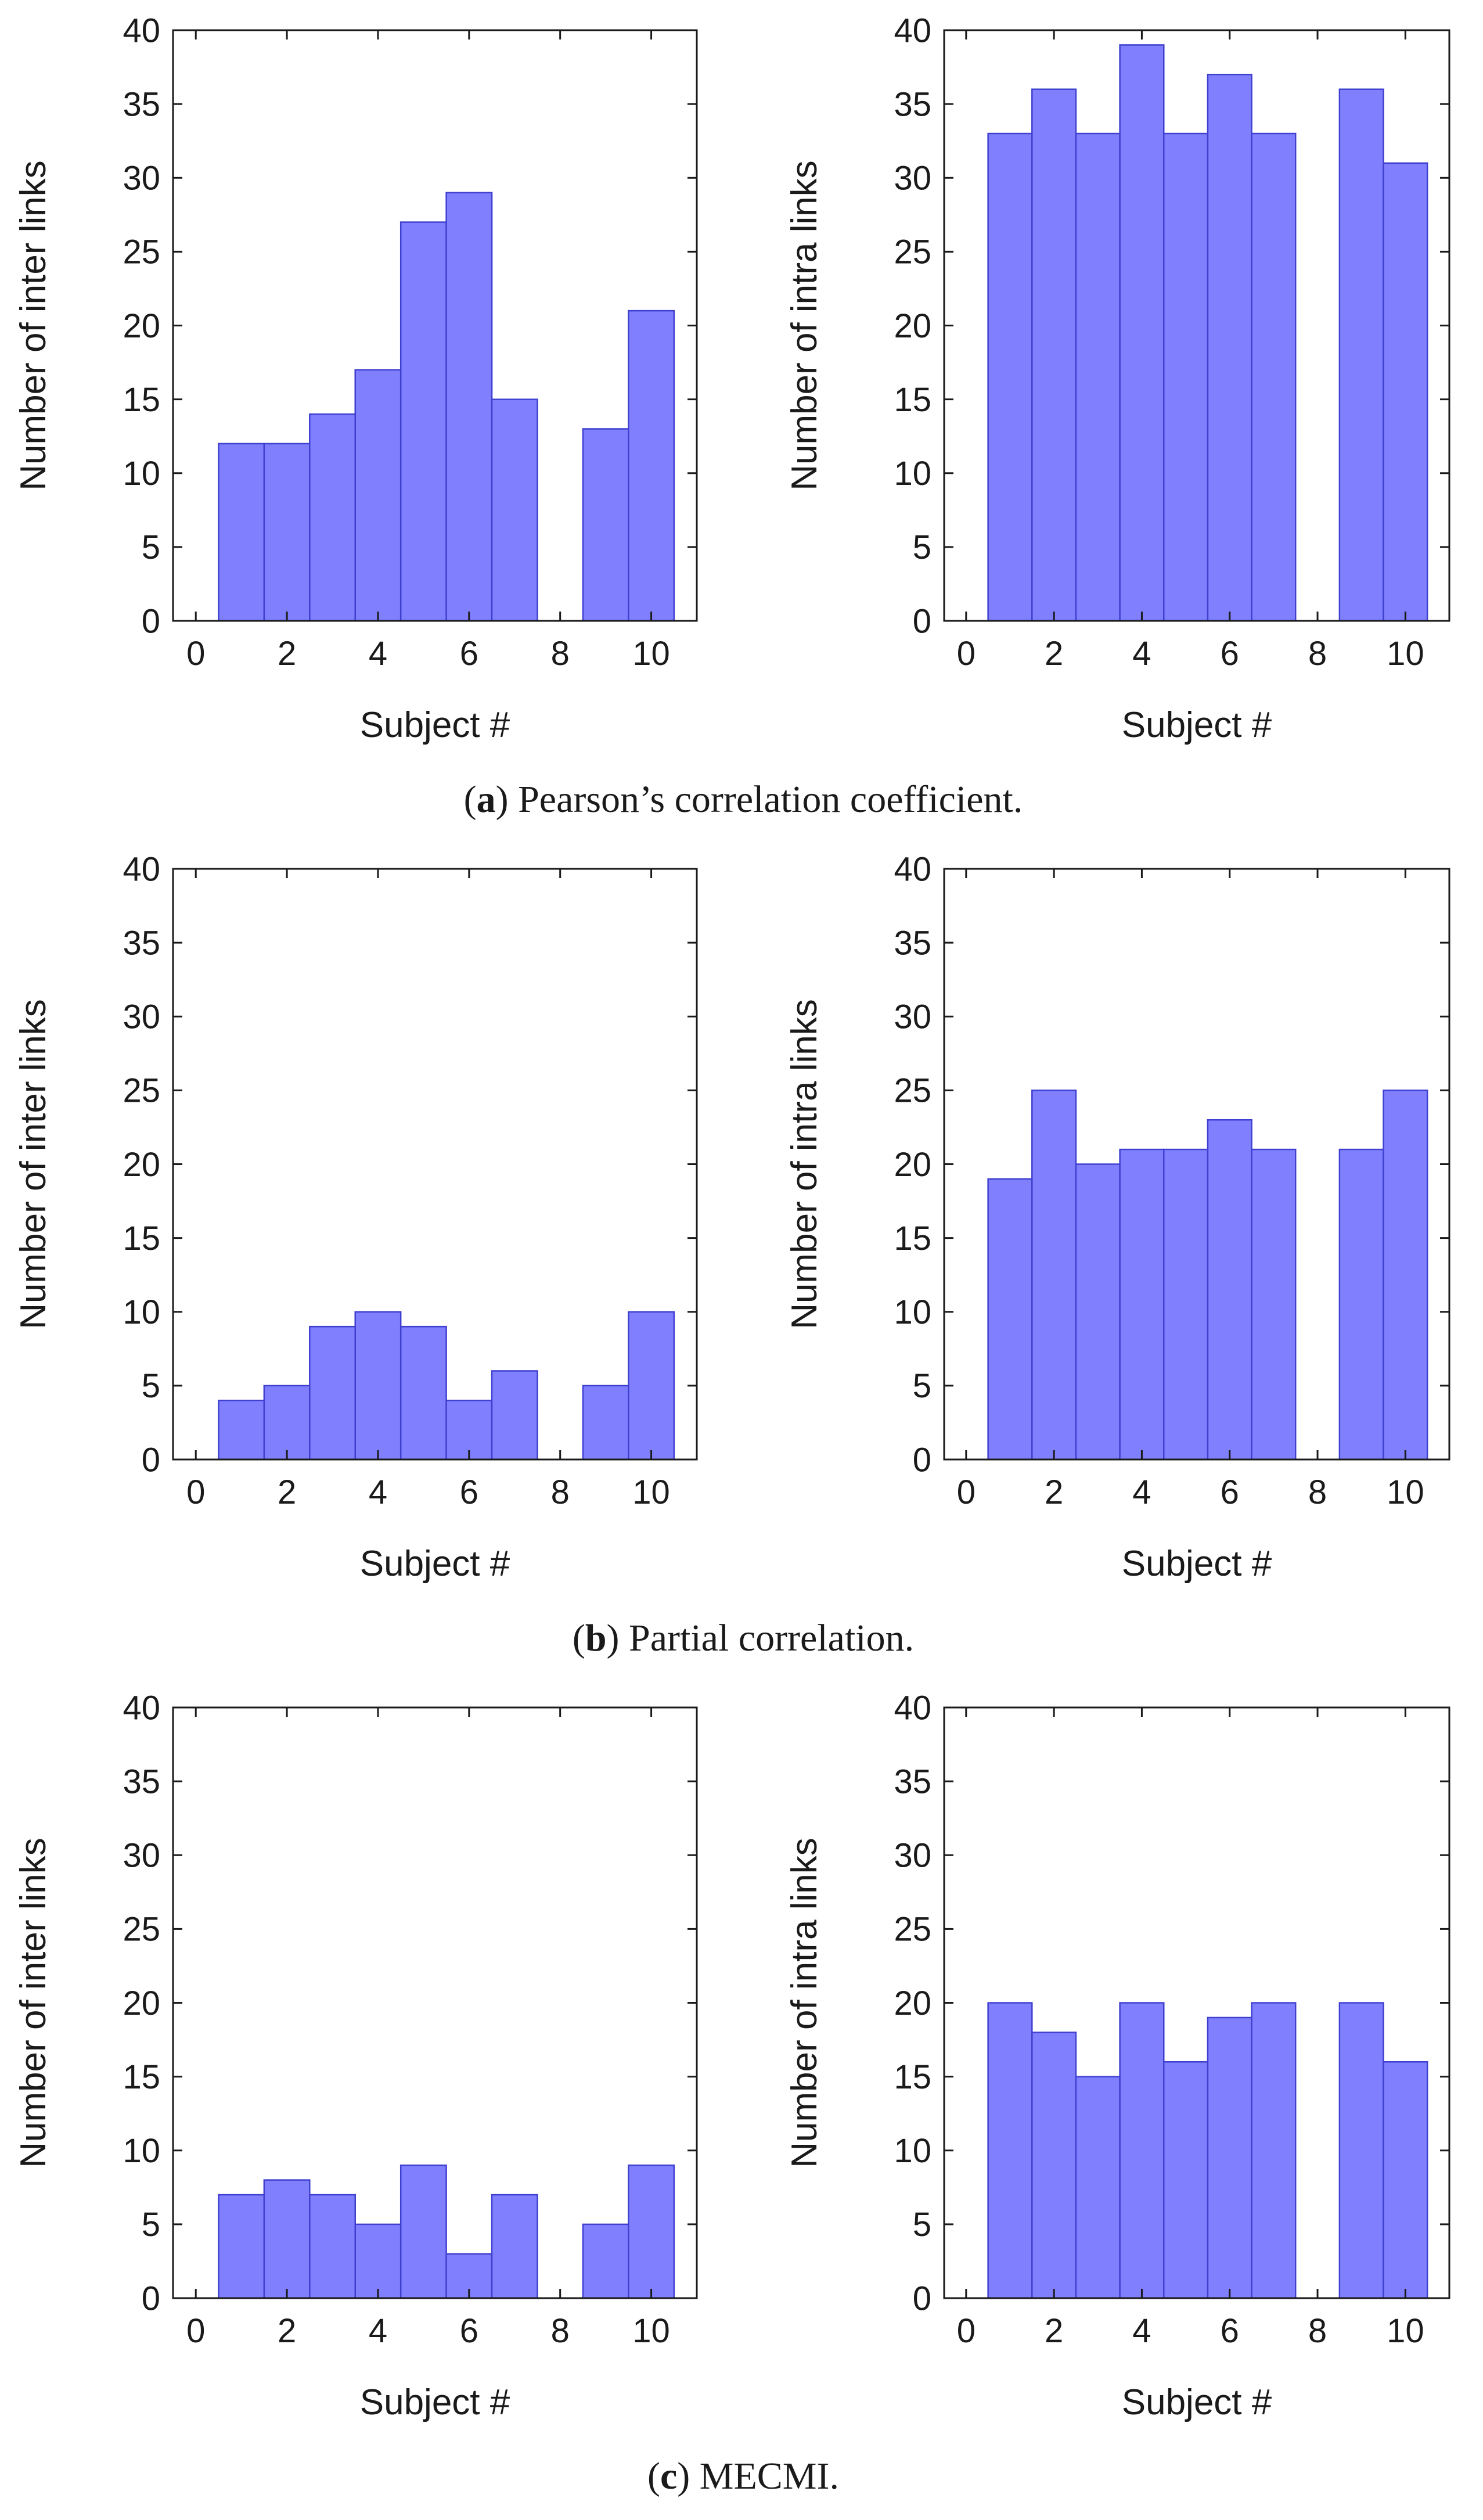 The height and width of the screenshot is (2520, 1483). What do you see at coordinates (770, 2476) in the screenshot?
I see `caption-text: MECMI.` at bounding box center [770, 2476].